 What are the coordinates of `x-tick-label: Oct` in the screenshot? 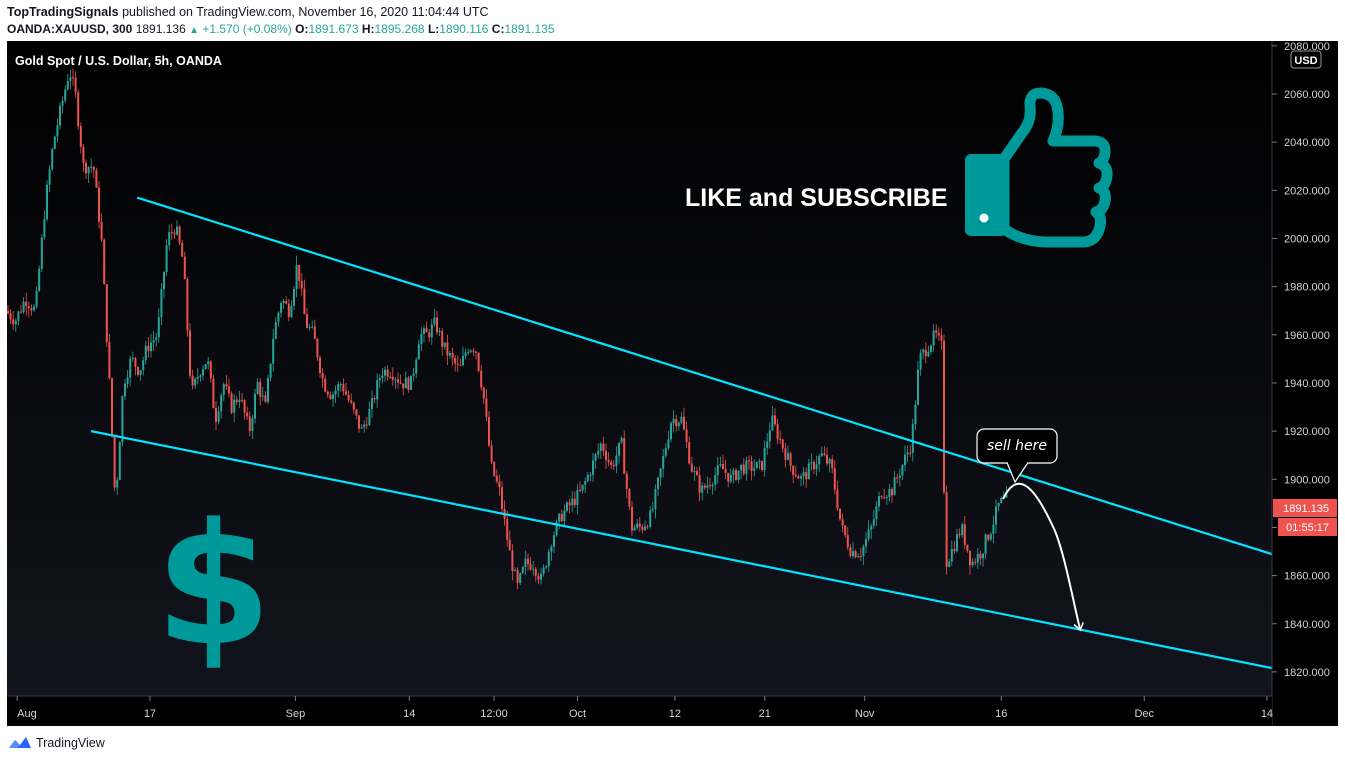 It's located at (577, 714).